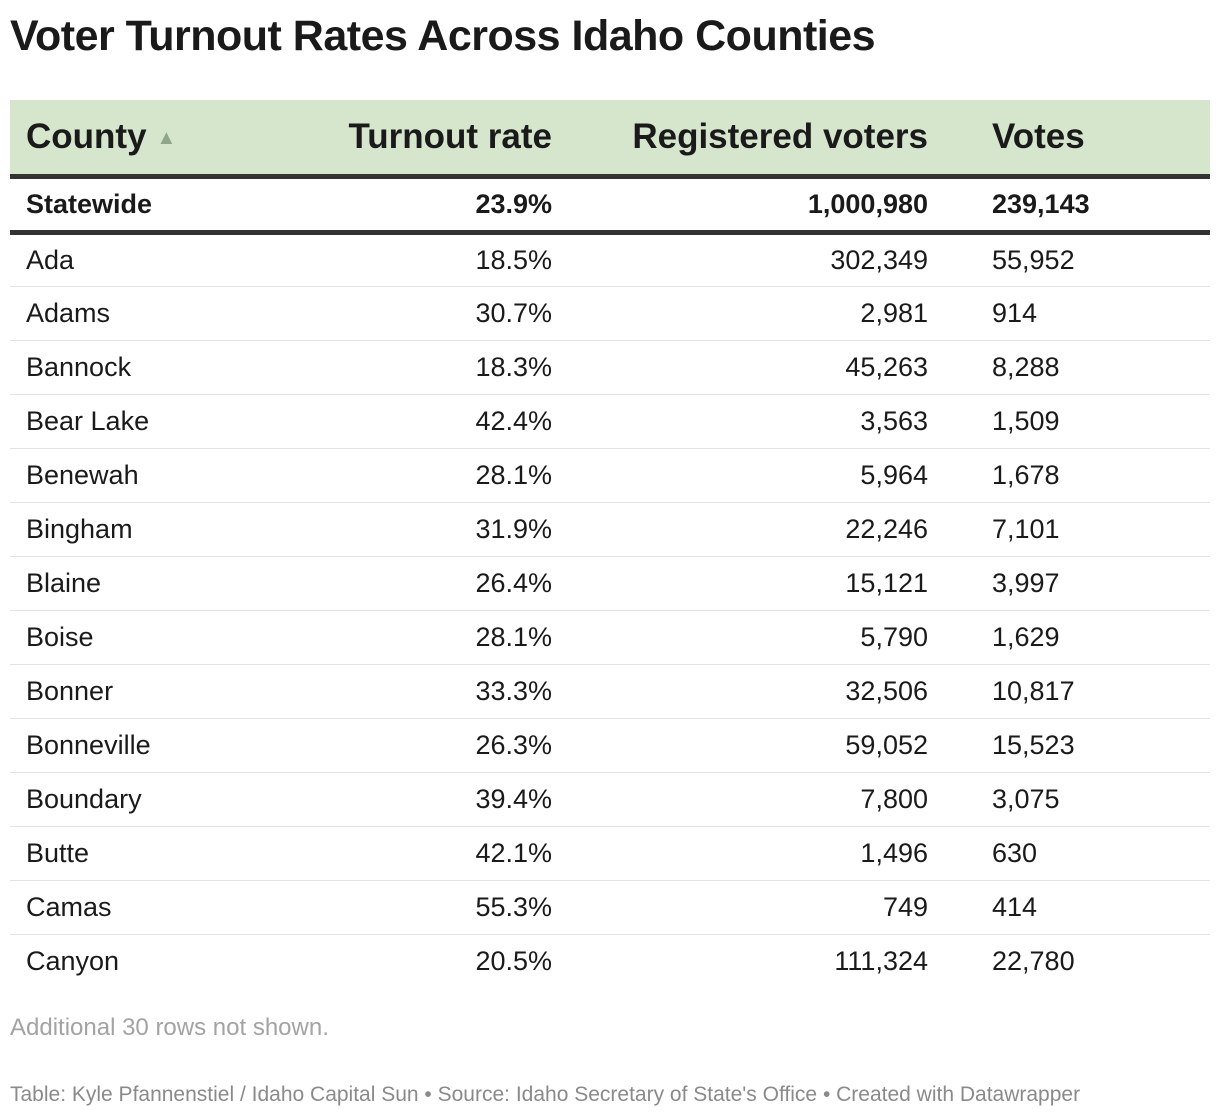  I want to click on cell-votes: 8,288, so click(1069, 367).